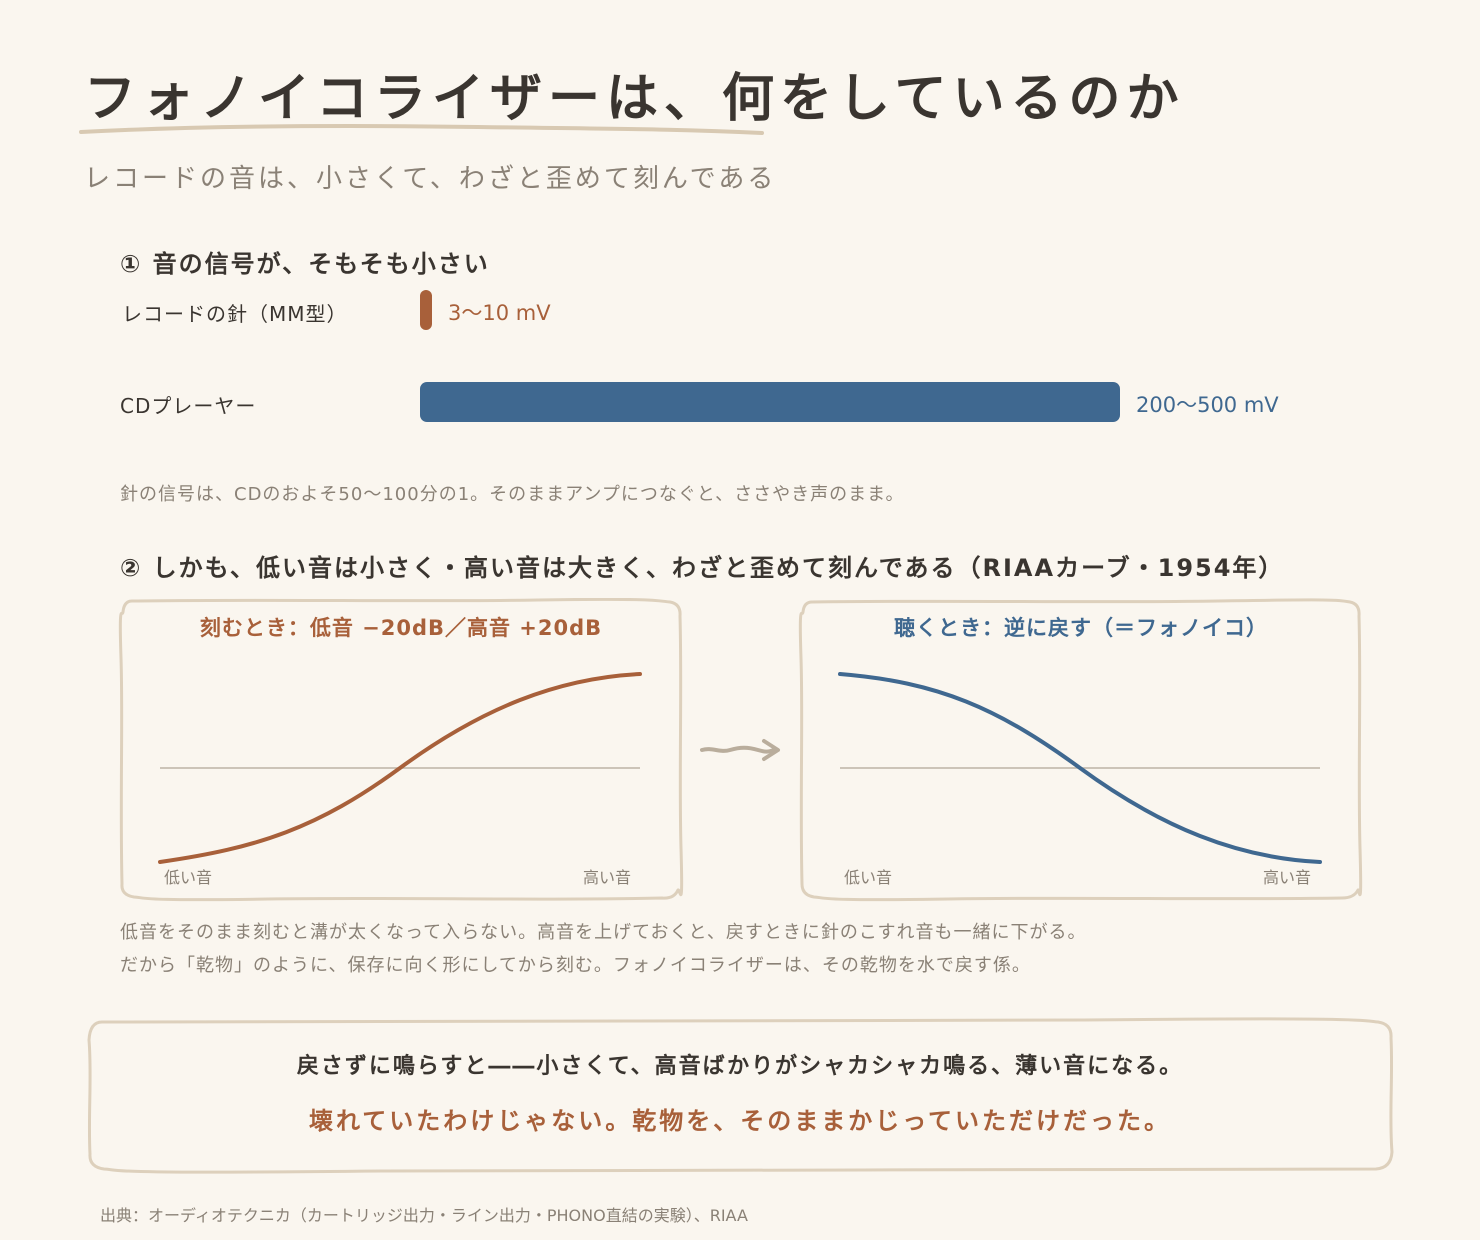 This screenshot has width=1480, height=1240. Describe the element at coordinates (305, 264) in the screenshot. I see `section1-heading: ① 音の信号が、そもそも小さい` at that location.